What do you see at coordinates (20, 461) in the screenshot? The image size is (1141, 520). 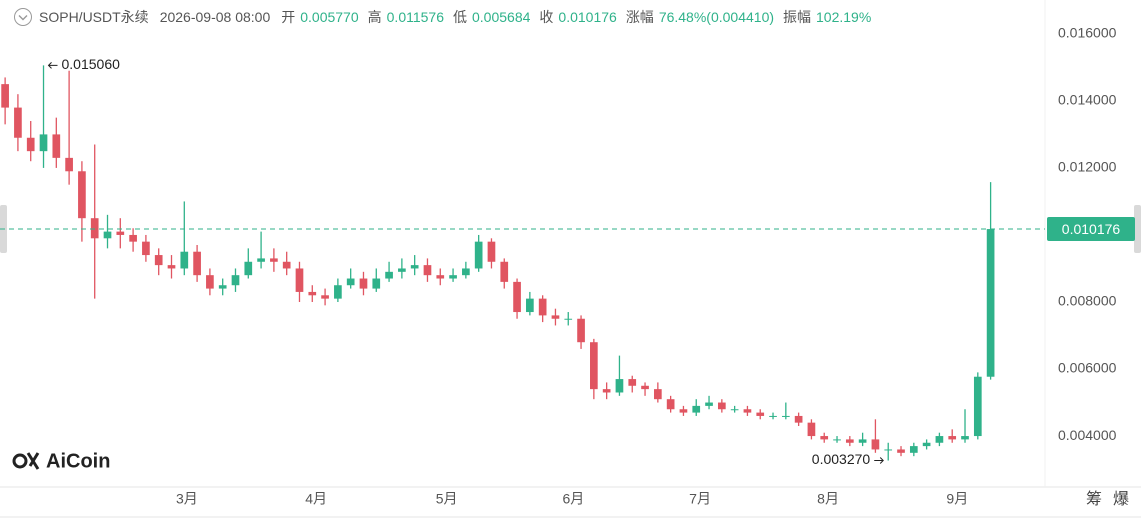 I see `logo-icon` at bounding box center [20, 461].